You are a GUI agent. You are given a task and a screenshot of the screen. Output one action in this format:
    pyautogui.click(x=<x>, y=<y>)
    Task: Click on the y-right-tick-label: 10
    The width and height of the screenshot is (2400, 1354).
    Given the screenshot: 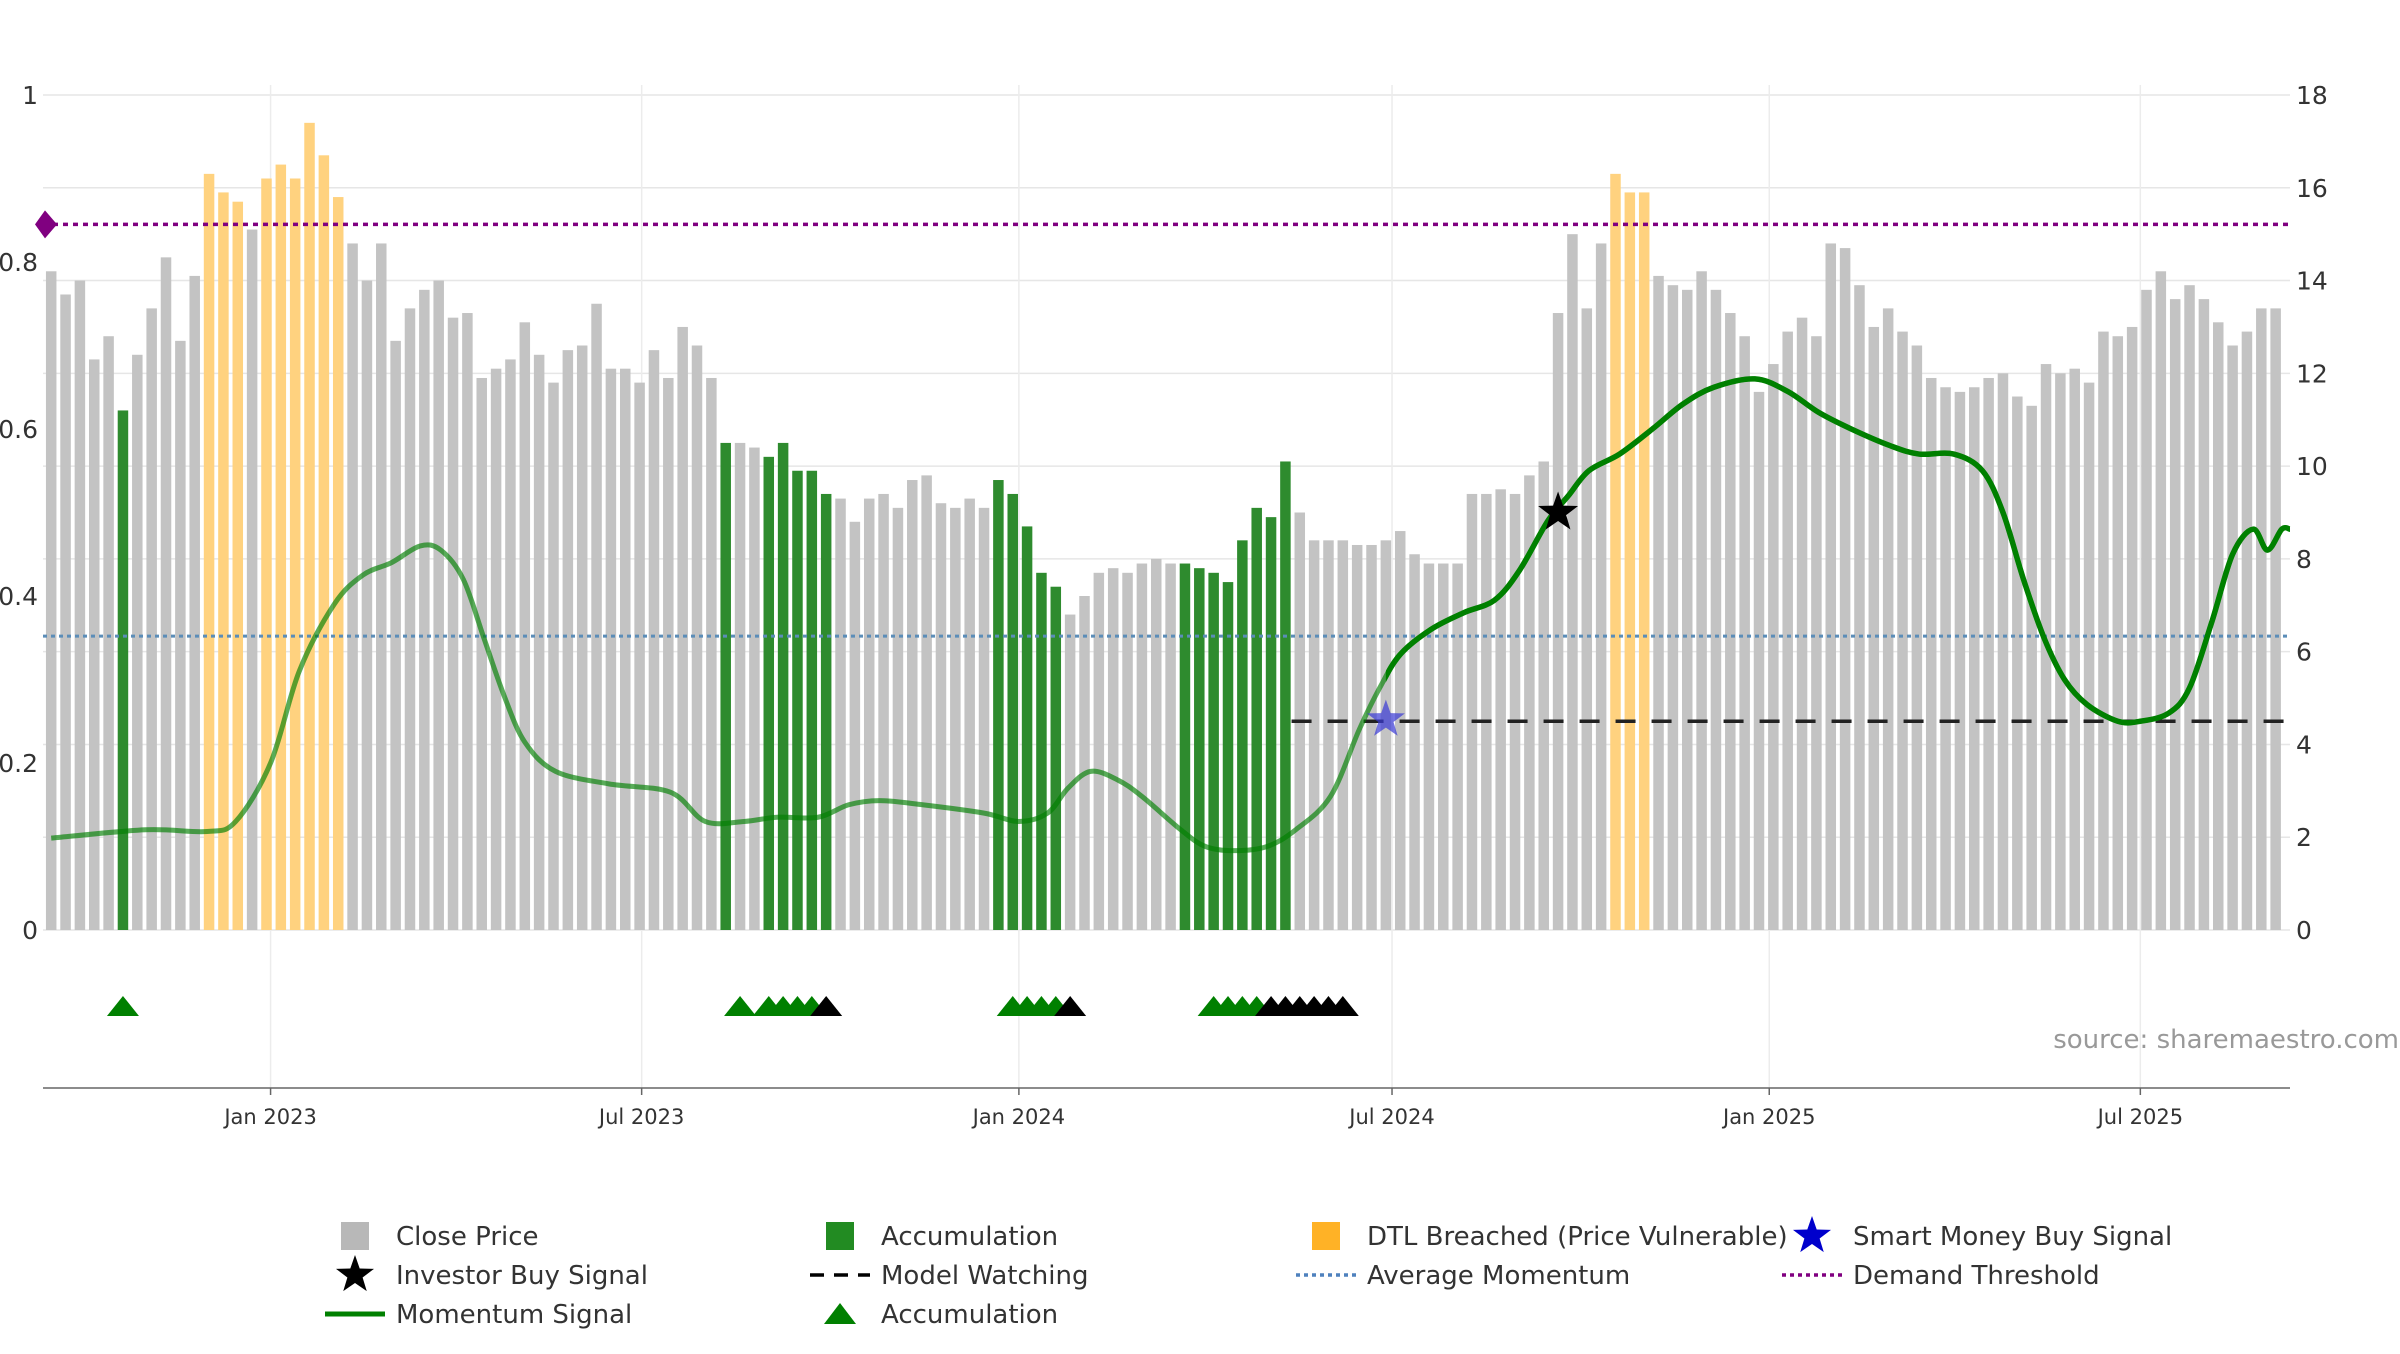 What is the action you would take?
    pyautogui.click(x=2312, y=466)
    